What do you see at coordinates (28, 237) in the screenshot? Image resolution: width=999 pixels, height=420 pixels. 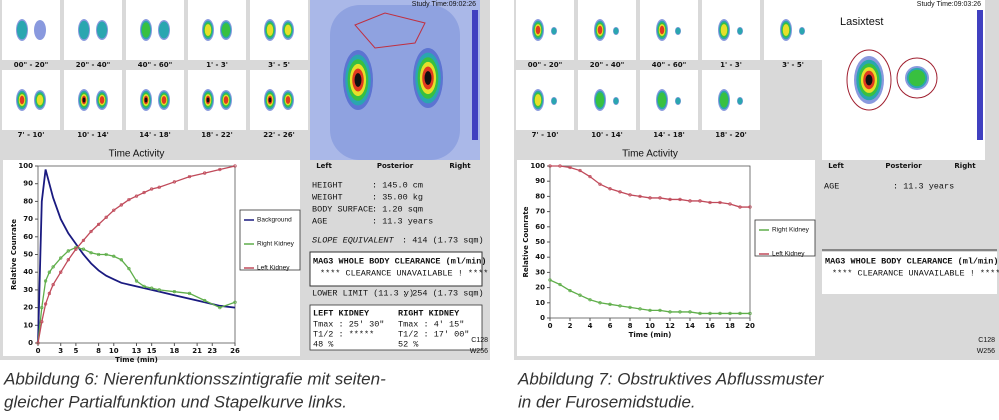 I see `y-tick-label: 60` at bounding box center [28, 237].